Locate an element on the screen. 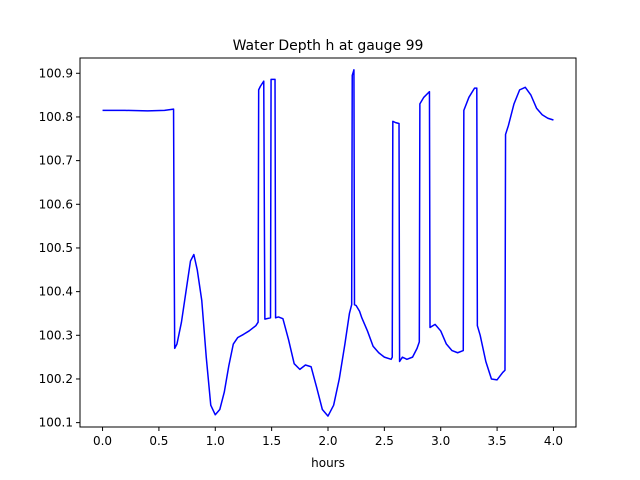  y-tick-label: 100.9 is located at coordinates (56, 73).